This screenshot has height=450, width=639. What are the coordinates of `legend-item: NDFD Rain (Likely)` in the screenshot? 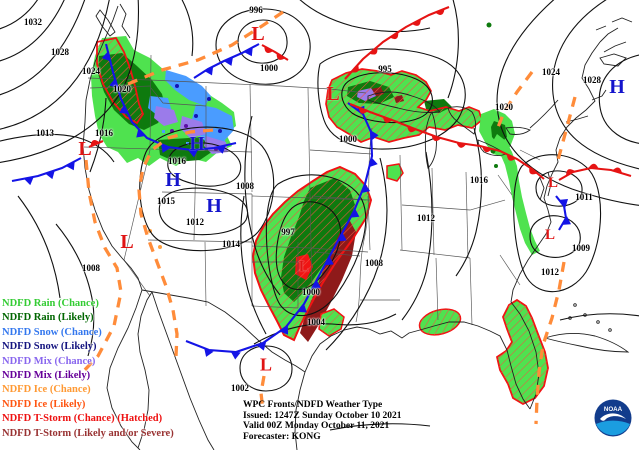 It's located at (48, 318).